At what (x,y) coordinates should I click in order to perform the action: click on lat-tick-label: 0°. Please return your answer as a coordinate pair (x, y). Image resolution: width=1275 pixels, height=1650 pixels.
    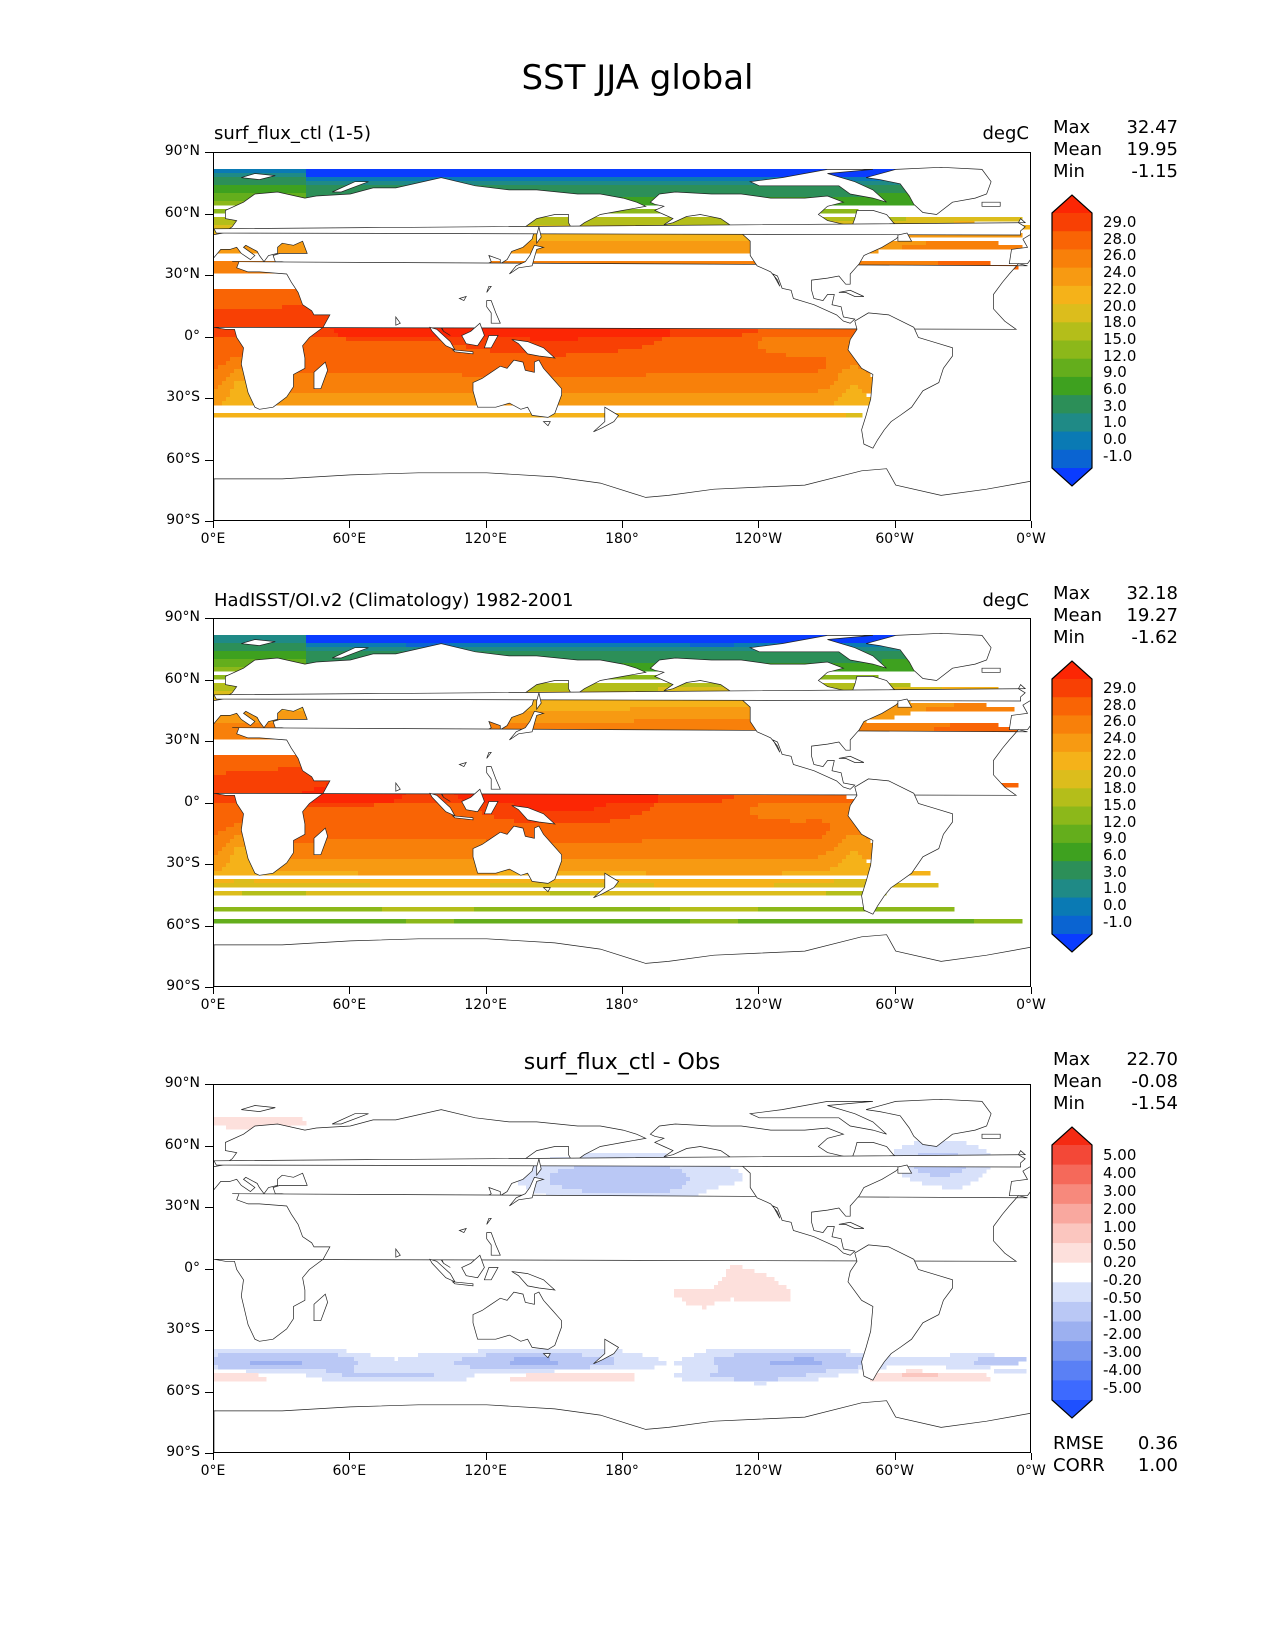
    Looking at the image, I should click on (192, 1267).